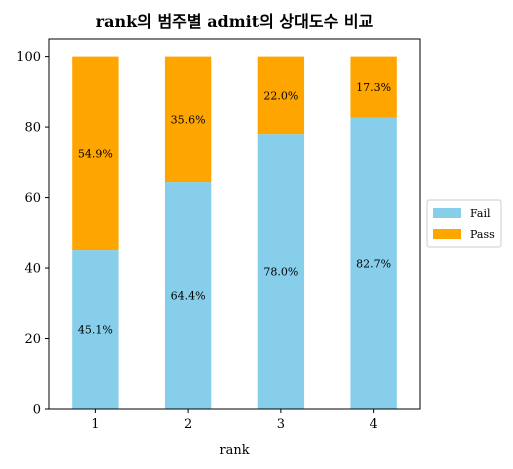 The image size is (513, 469). Describe the element at coordinates (188, 424) in the screenshot. I see `x-tick-label-2: 2` at that location.